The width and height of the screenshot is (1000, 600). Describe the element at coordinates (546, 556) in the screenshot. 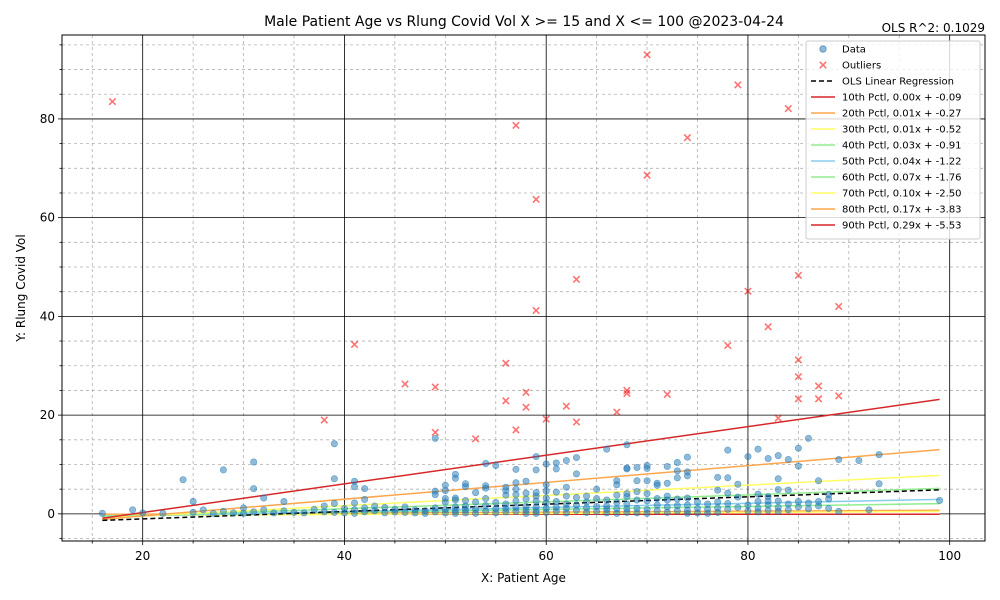

I see `x-tick-label: 60` at that location.